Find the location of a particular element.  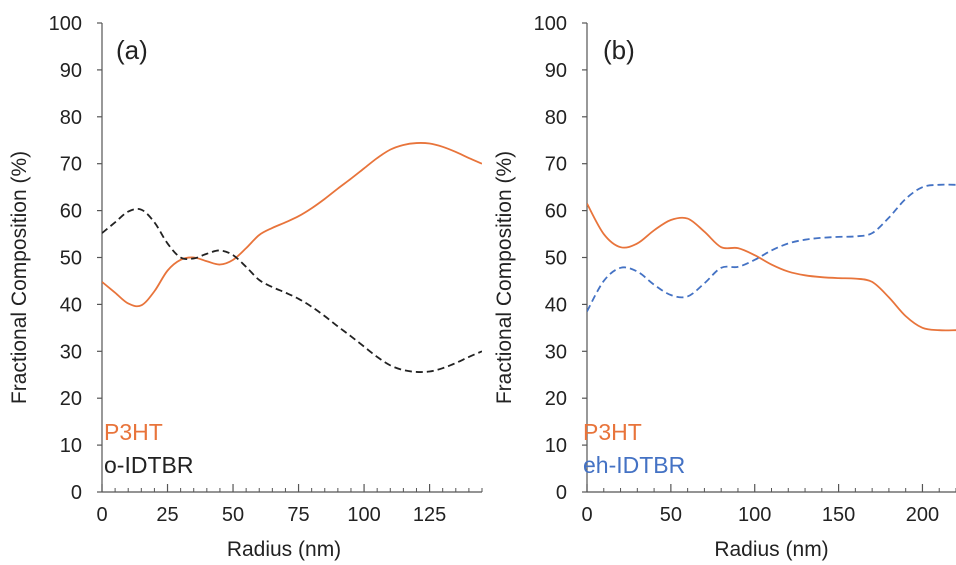

series-line-eh-idtbr is located at coordinates (771, 247).